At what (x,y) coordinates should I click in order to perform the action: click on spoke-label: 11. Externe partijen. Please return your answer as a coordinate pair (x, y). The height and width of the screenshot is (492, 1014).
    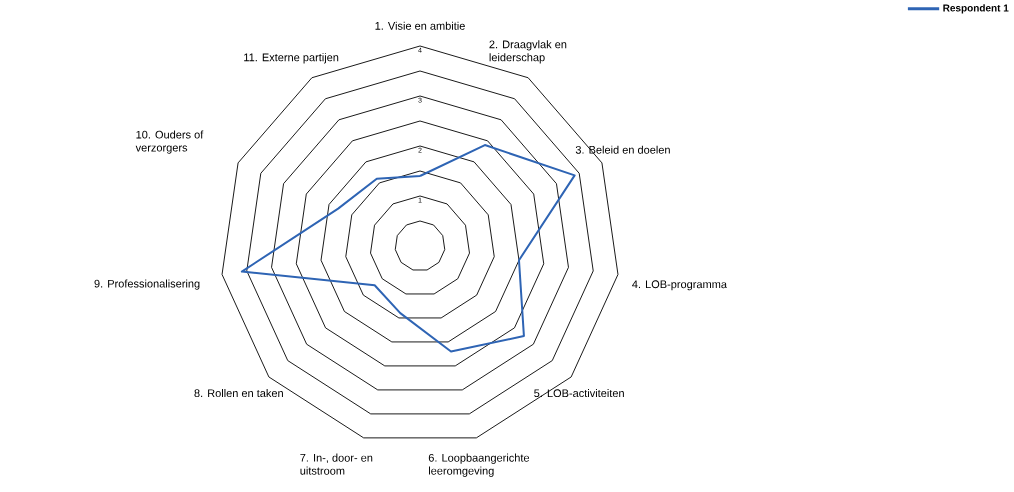
    Looking at the image, I should click on (291, 58).